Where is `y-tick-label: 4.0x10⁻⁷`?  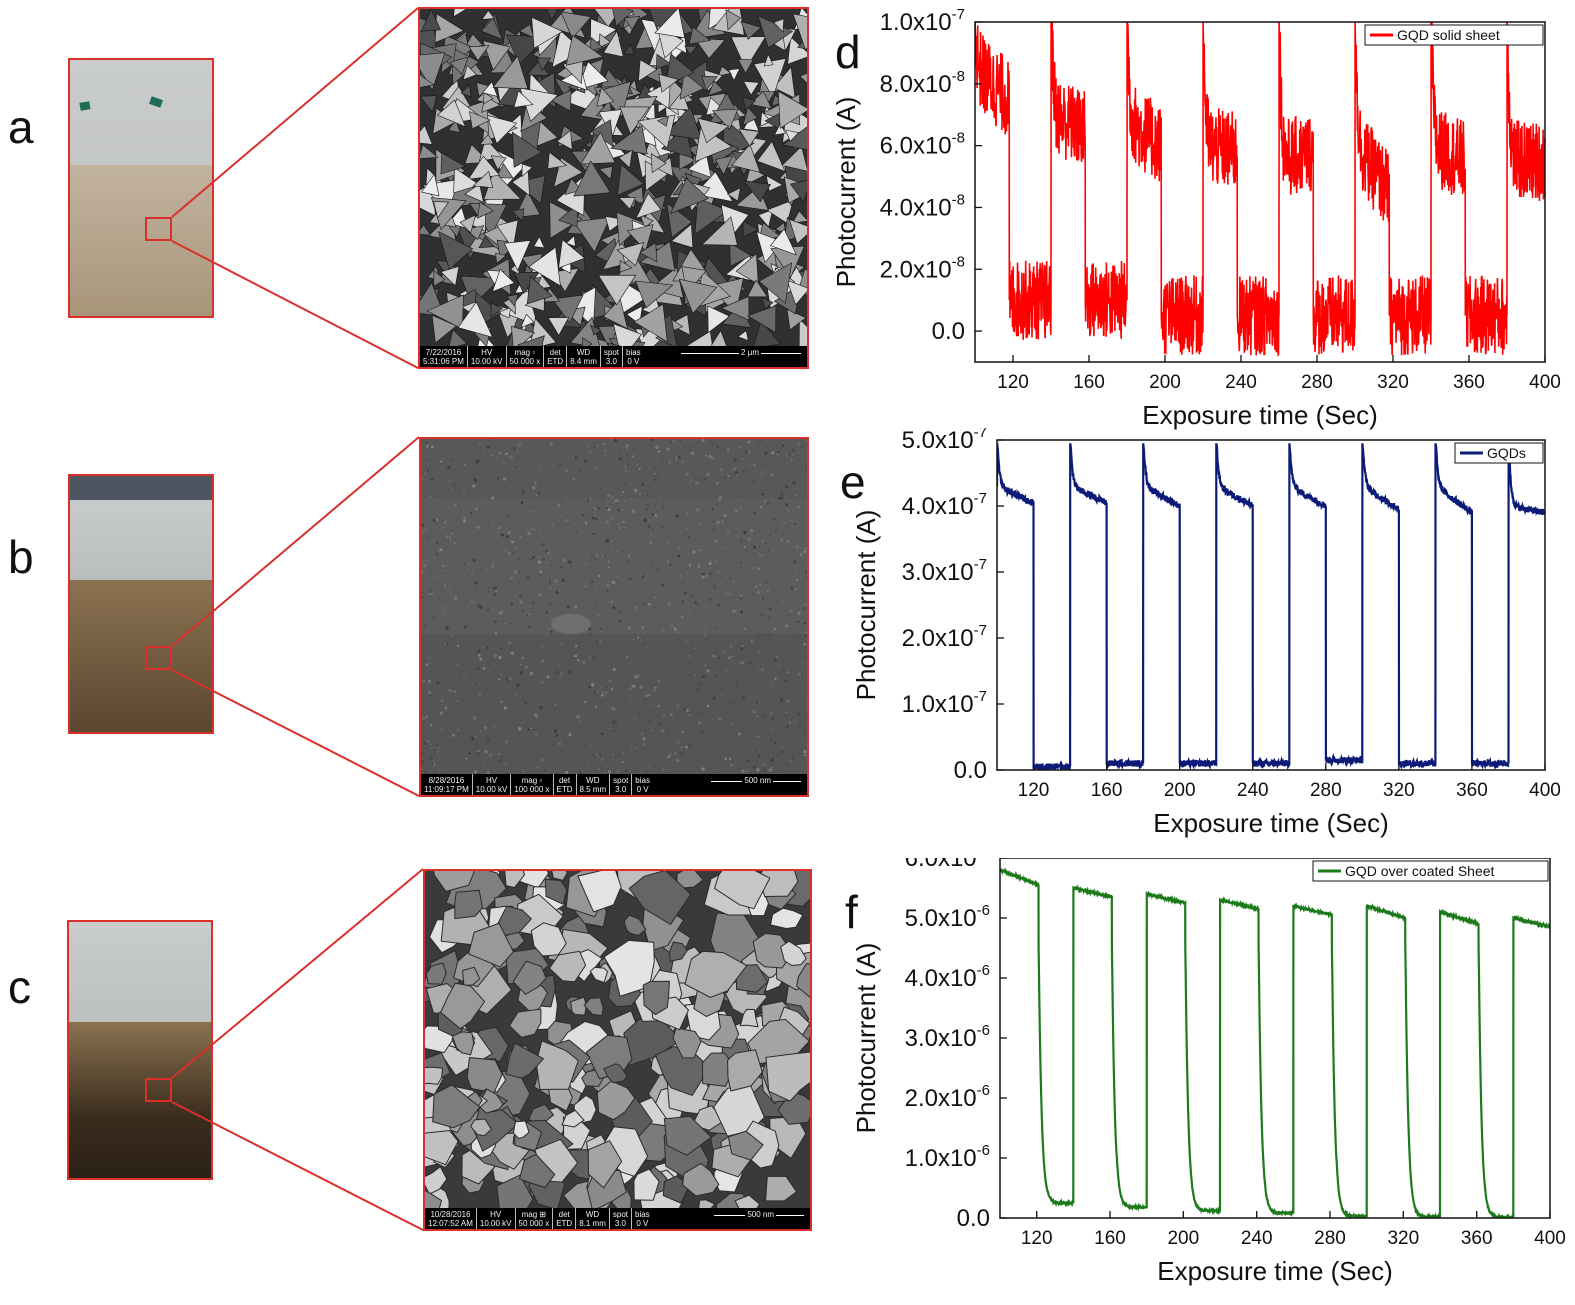
y-tick-label: 4.0x10⁻⁷ is located at coordinates (944, 505).